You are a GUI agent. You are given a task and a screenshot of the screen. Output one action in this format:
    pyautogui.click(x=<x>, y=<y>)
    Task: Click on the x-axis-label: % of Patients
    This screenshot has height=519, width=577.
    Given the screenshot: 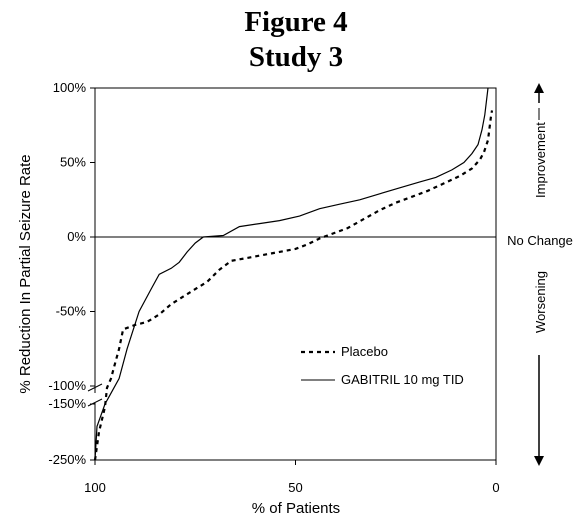 What is the action you would take?
    pyautogui.click(x=296, y=508)
    